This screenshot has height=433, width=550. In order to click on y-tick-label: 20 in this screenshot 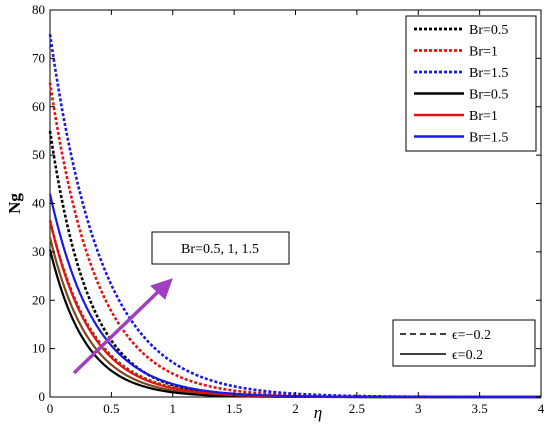, I will do `click(38, 299)`.